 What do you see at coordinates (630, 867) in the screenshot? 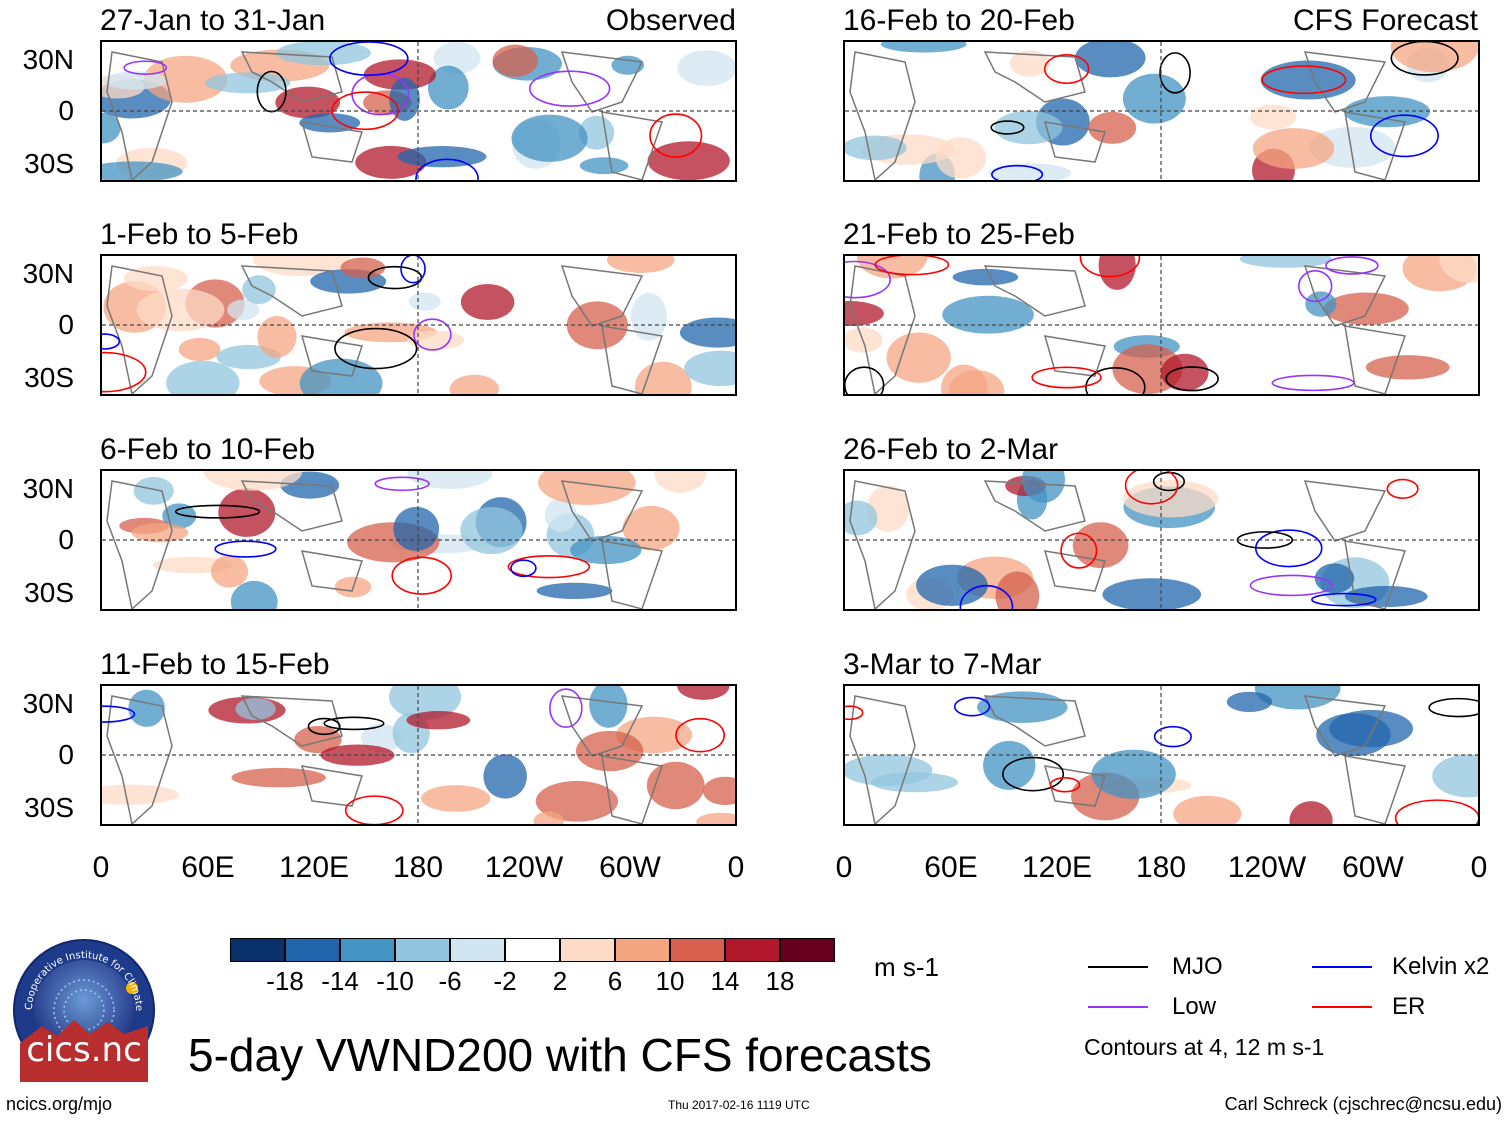
I see `x-tick-left-60w: 60W` at bounding box center [630, 867].